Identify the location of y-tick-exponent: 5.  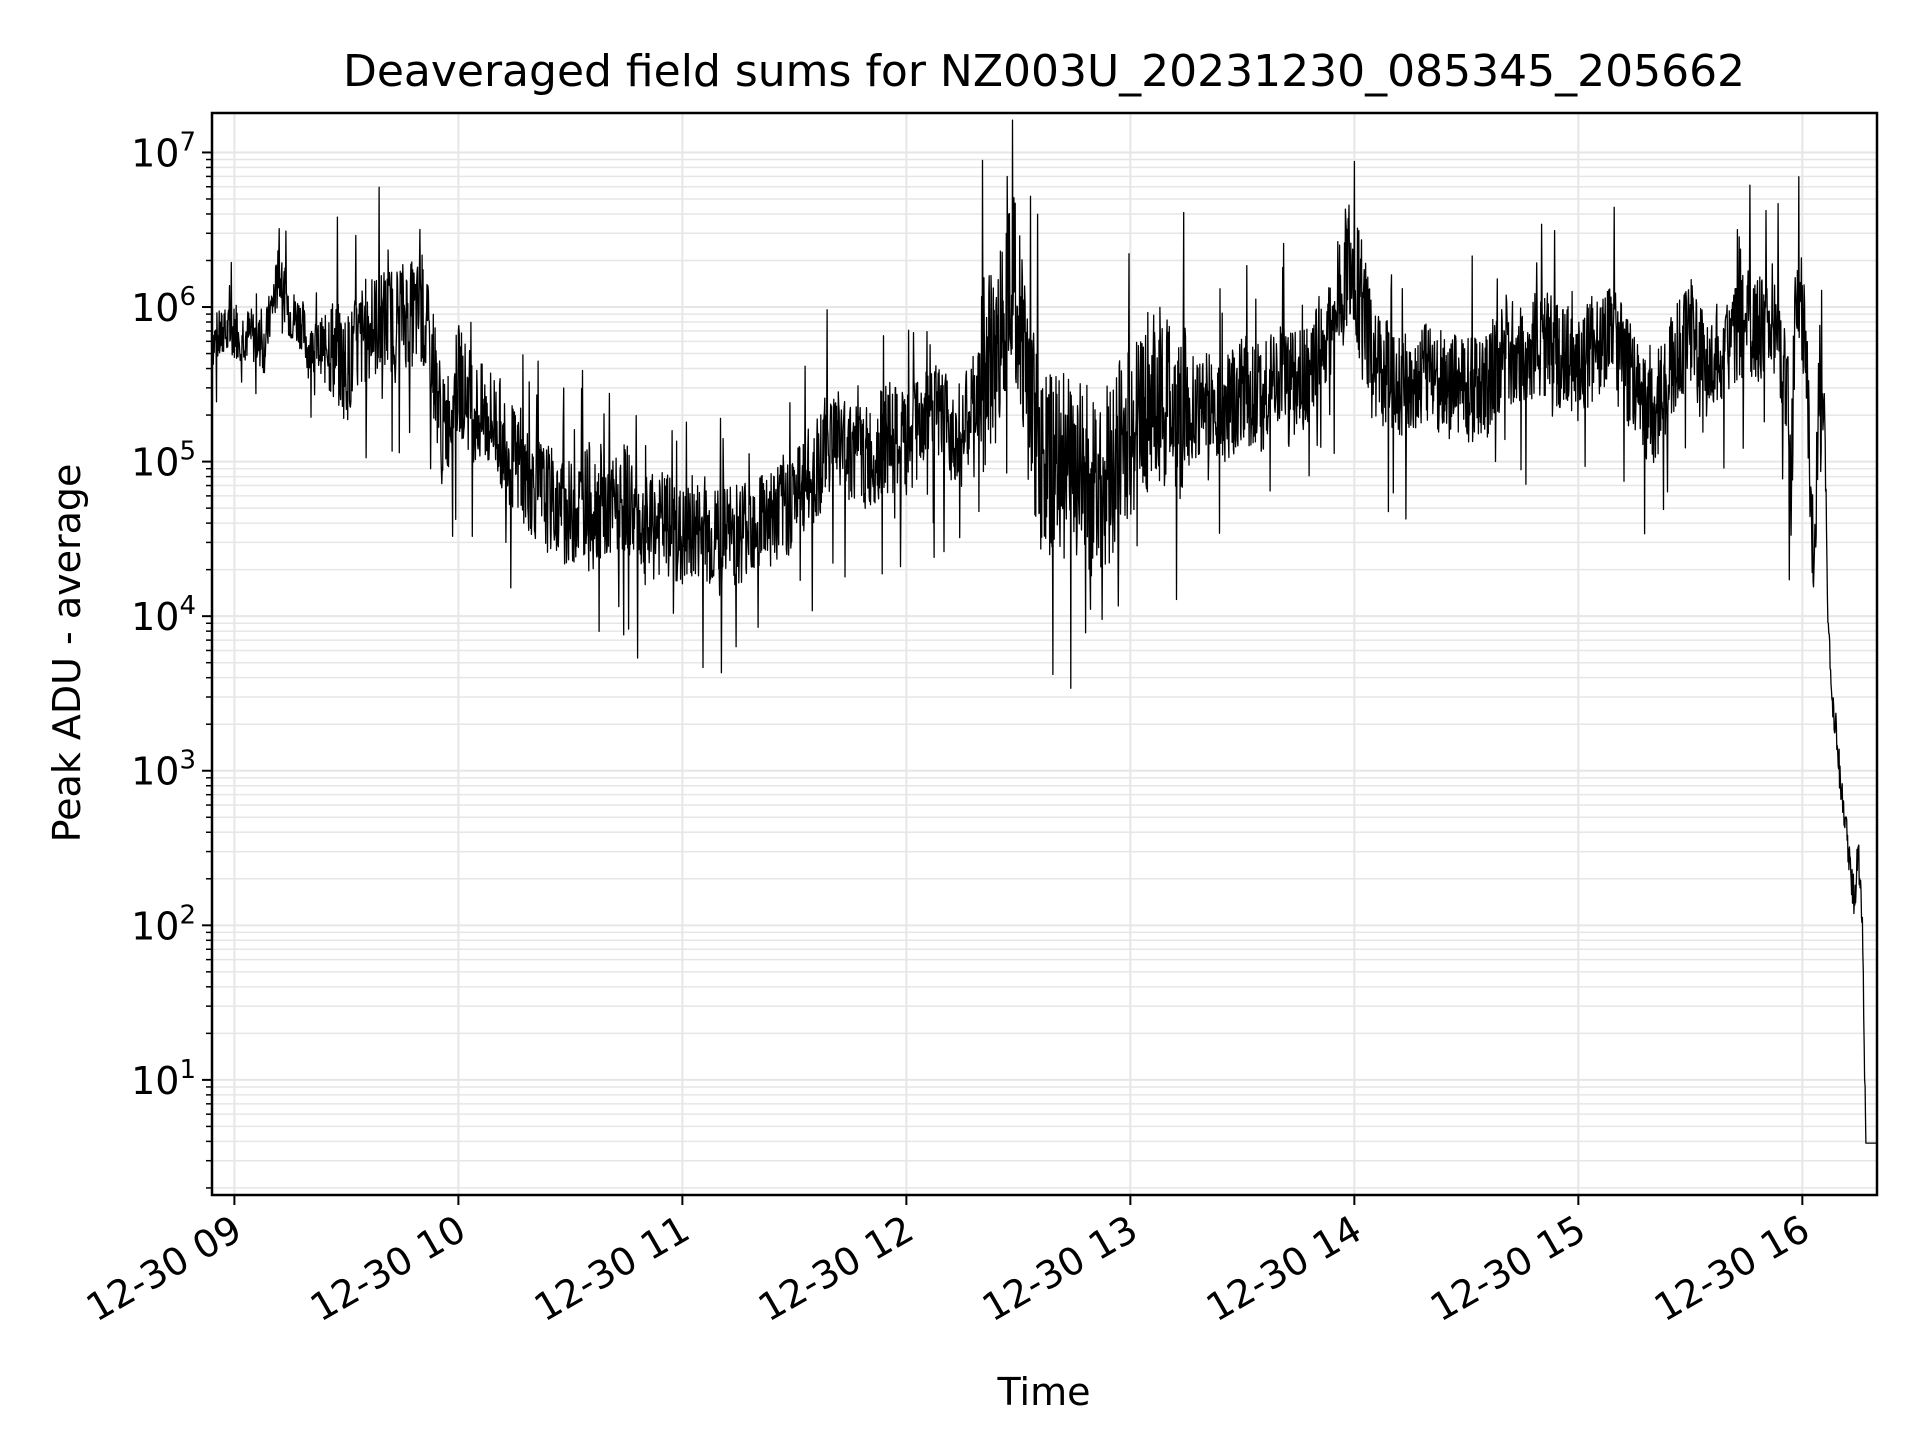
(187, 452).